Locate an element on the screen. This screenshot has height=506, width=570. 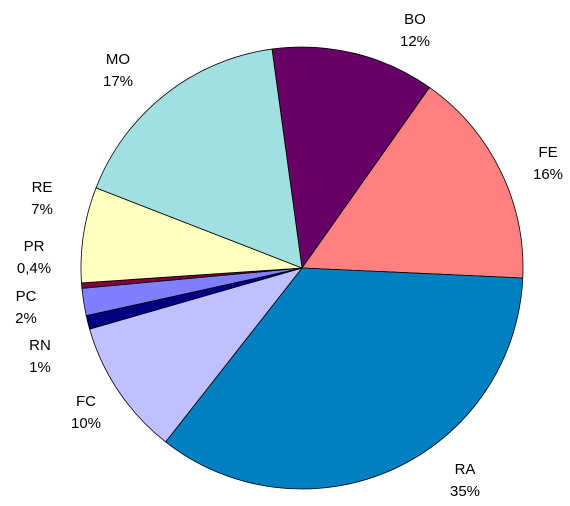
slice-value-label: 2% is located at coordinates (26, 318).